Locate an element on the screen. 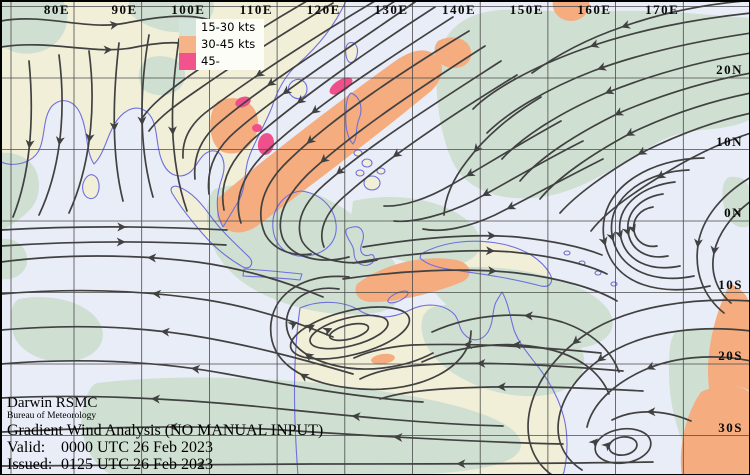  latitude-label: 0N is located at coordinates (733, 212).